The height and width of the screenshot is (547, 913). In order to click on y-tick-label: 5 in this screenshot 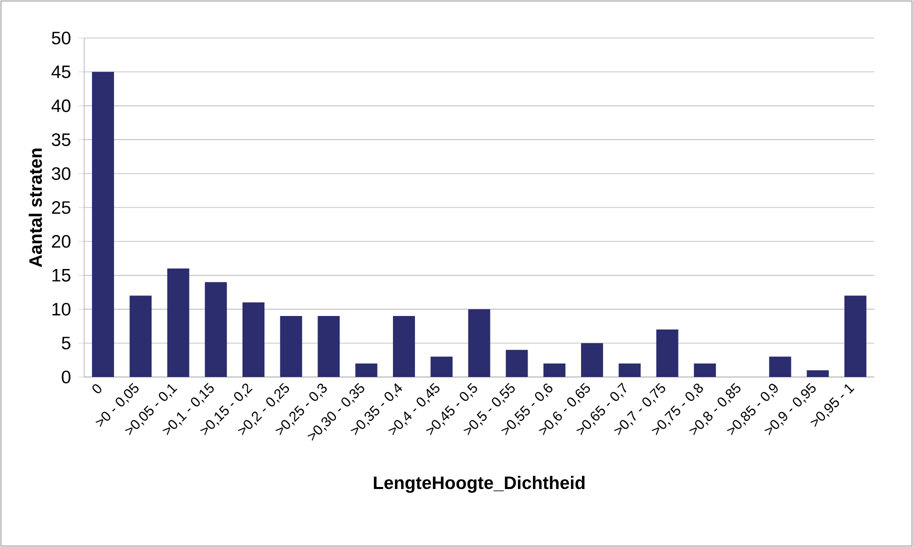, I will do `click(66, 343)`.